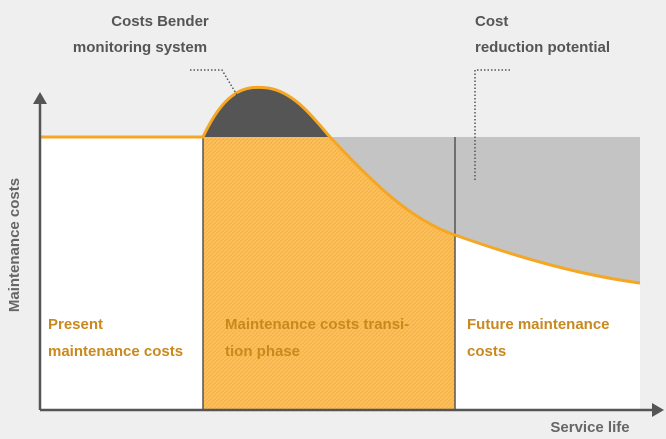 This screenshot has width=666, height=439. Describe the element at coordinates (486, 351) in the screenshot. I see `phase-label: costs` at that location.